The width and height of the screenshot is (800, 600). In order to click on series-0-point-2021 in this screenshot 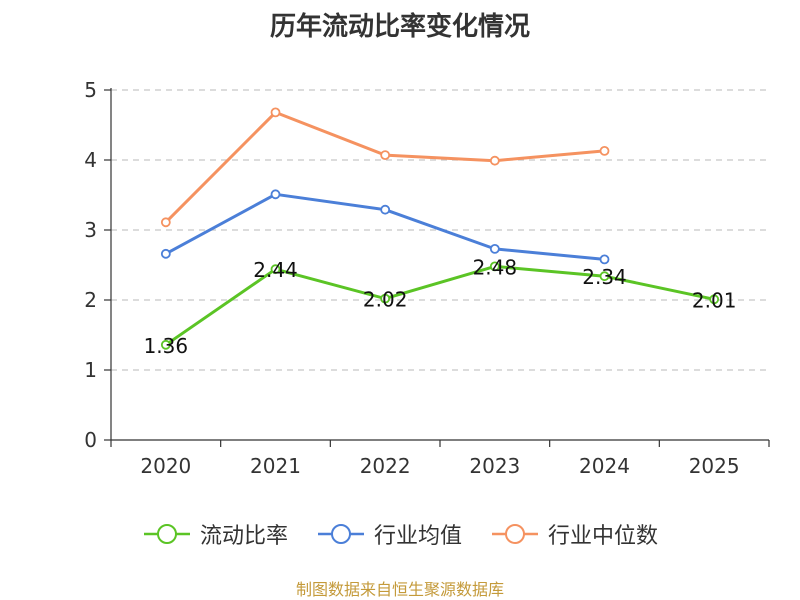, I will do `click(275, 269)`.